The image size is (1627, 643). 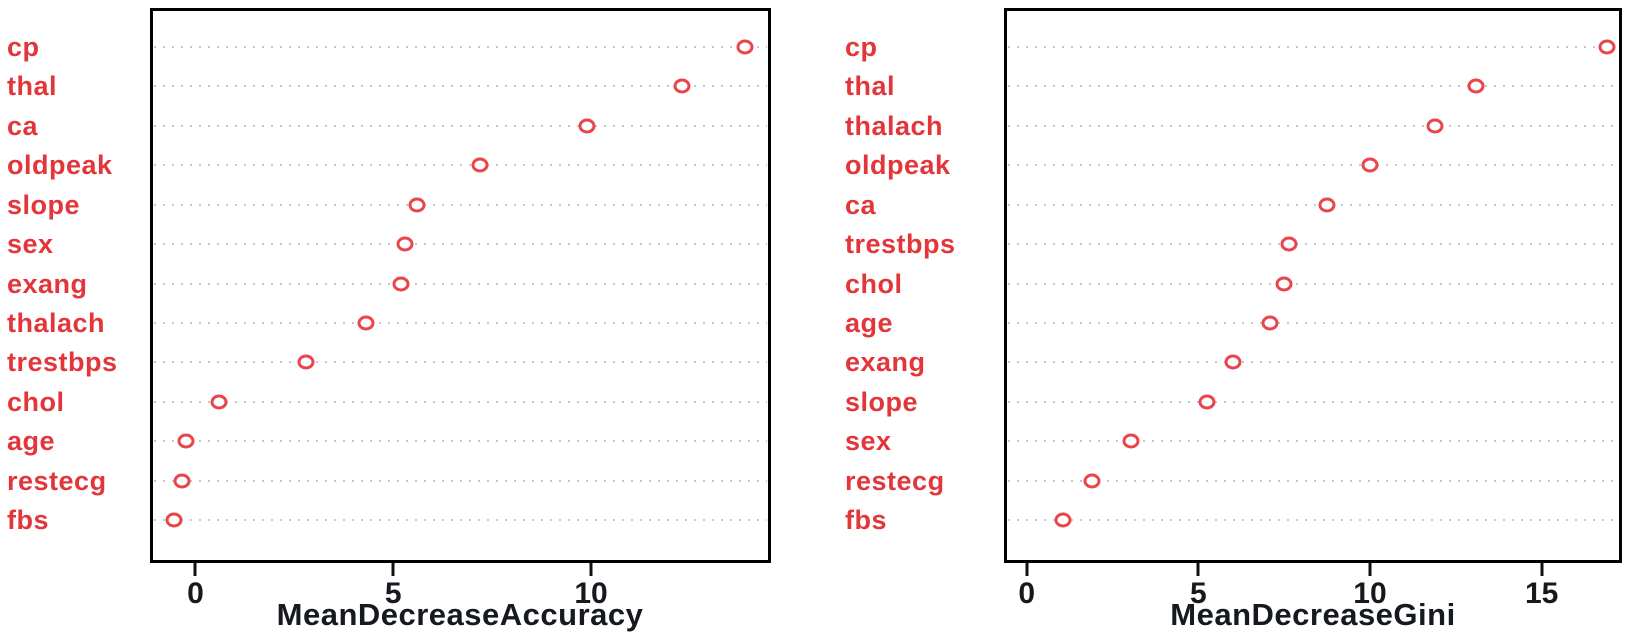 What do you see at coordinates (1313, 614) in the screenshot?
I see `x-axis-title-gini: MeanDecreaseGini` at bounding box center [1313, 614].